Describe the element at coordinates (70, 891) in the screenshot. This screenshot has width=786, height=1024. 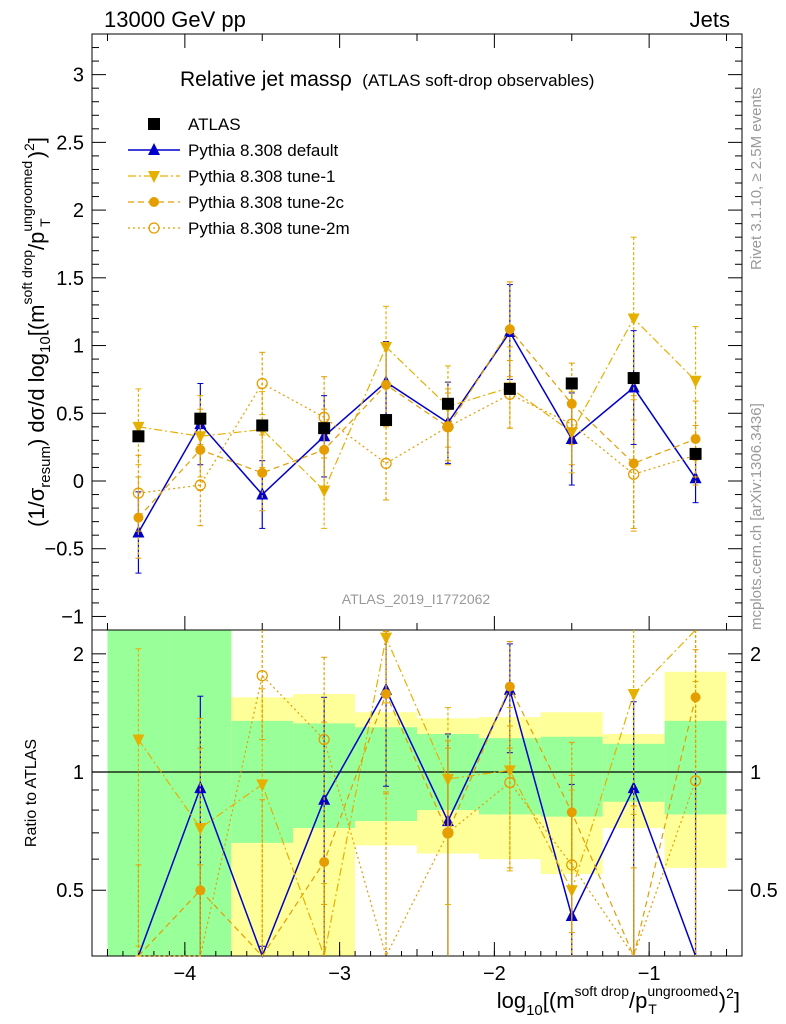
I see `ratio-y-tick-label: 0.5` at that location.